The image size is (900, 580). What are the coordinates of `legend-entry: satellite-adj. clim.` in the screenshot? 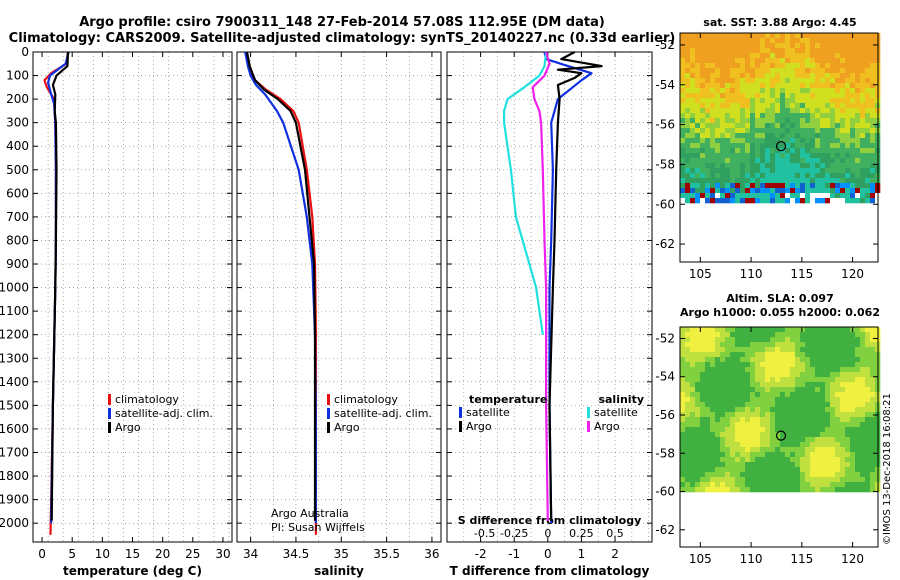 It's located at (164, 413).